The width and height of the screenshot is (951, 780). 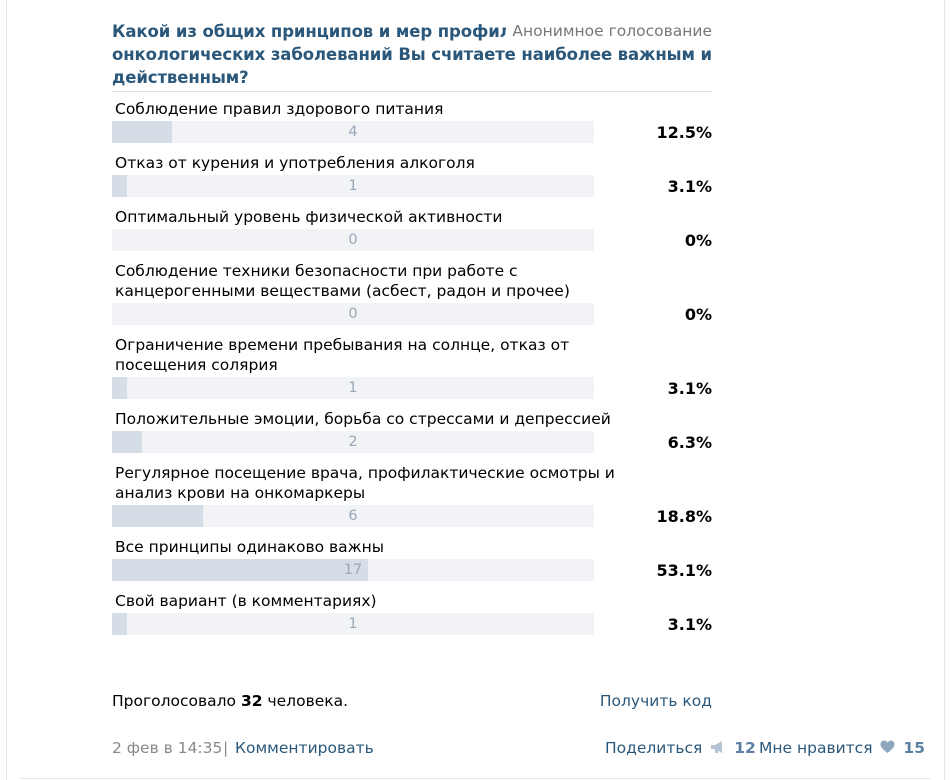 I want to click on poll-answer-row: 4 12.5%, so click(x=412, y=132).